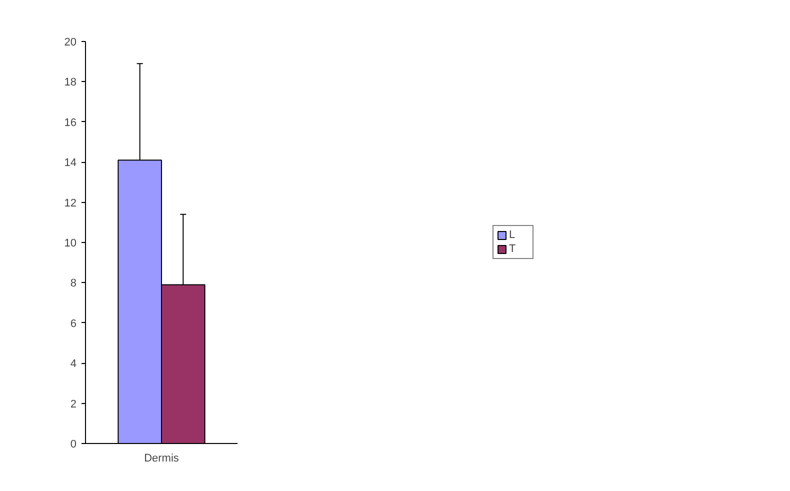  What do you see at coordinates (70, 203) in the screenshot?
I see `y-tick-label: 12` at bounding box center [70, 203].